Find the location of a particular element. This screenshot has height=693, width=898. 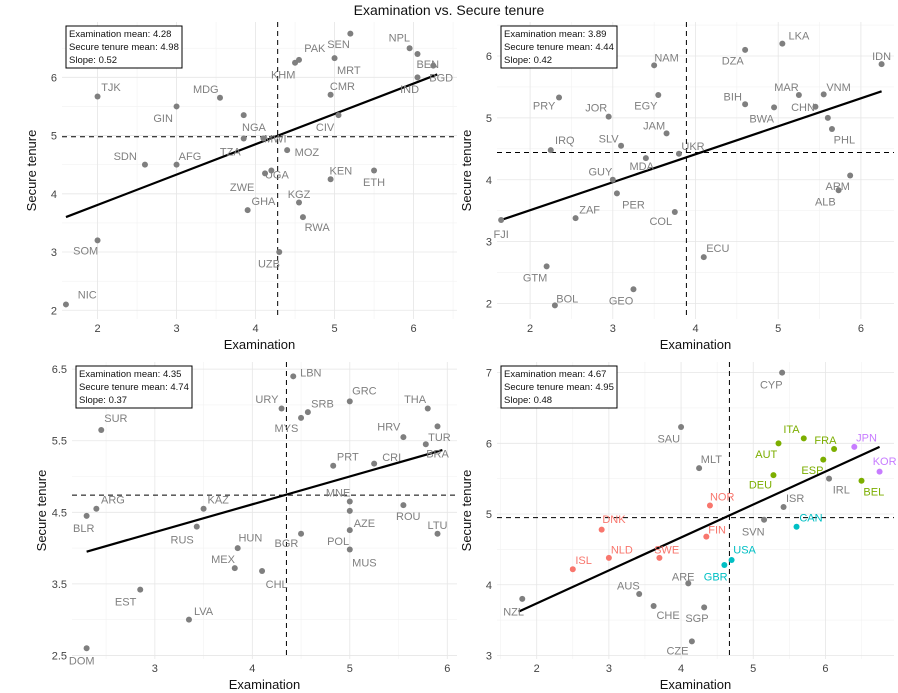

point-label: AUS is located at coordinates (628, 586).